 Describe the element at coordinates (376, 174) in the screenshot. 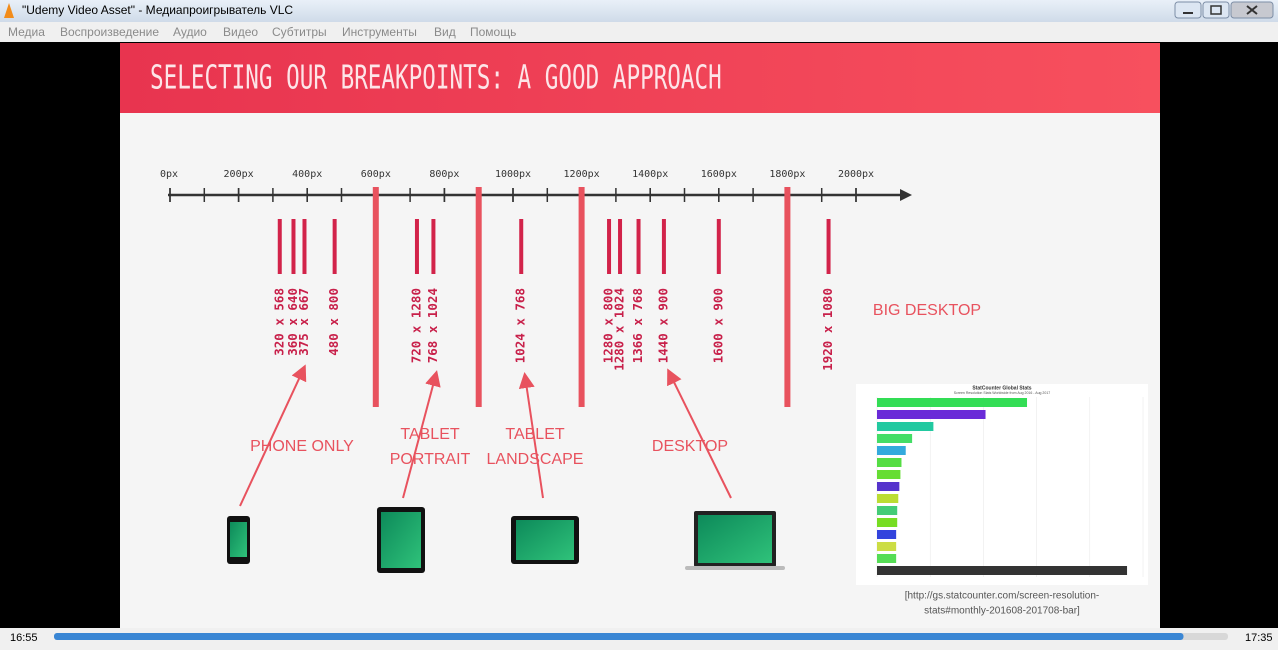

I see `axis-tick-label: 600px` at that location.